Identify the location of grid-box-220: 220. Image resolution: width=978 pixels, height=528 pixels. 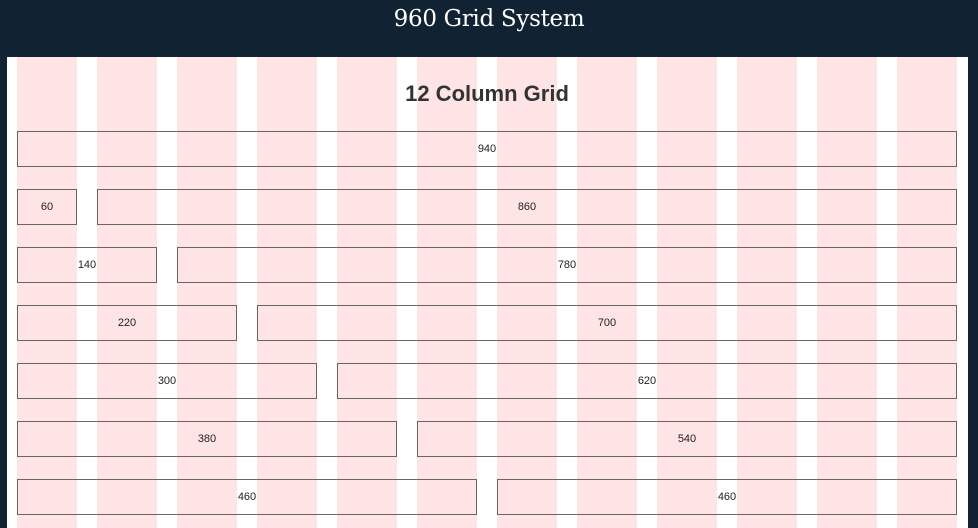
(127, 323).